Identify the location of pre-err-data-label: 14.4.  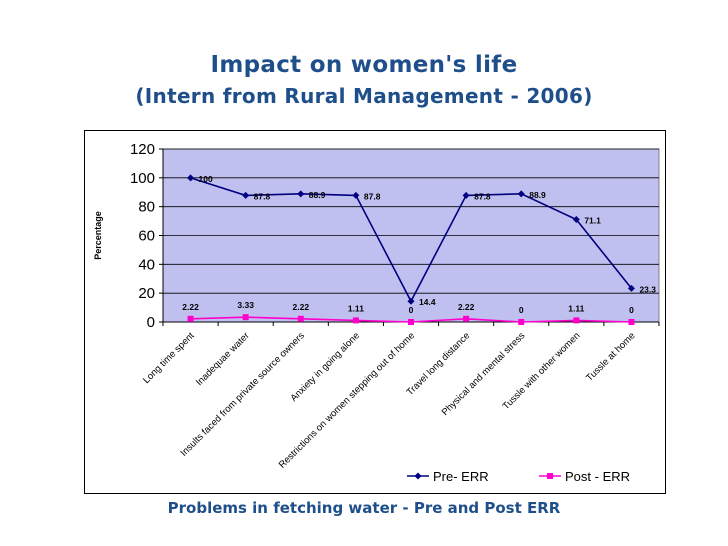
(427, 302).